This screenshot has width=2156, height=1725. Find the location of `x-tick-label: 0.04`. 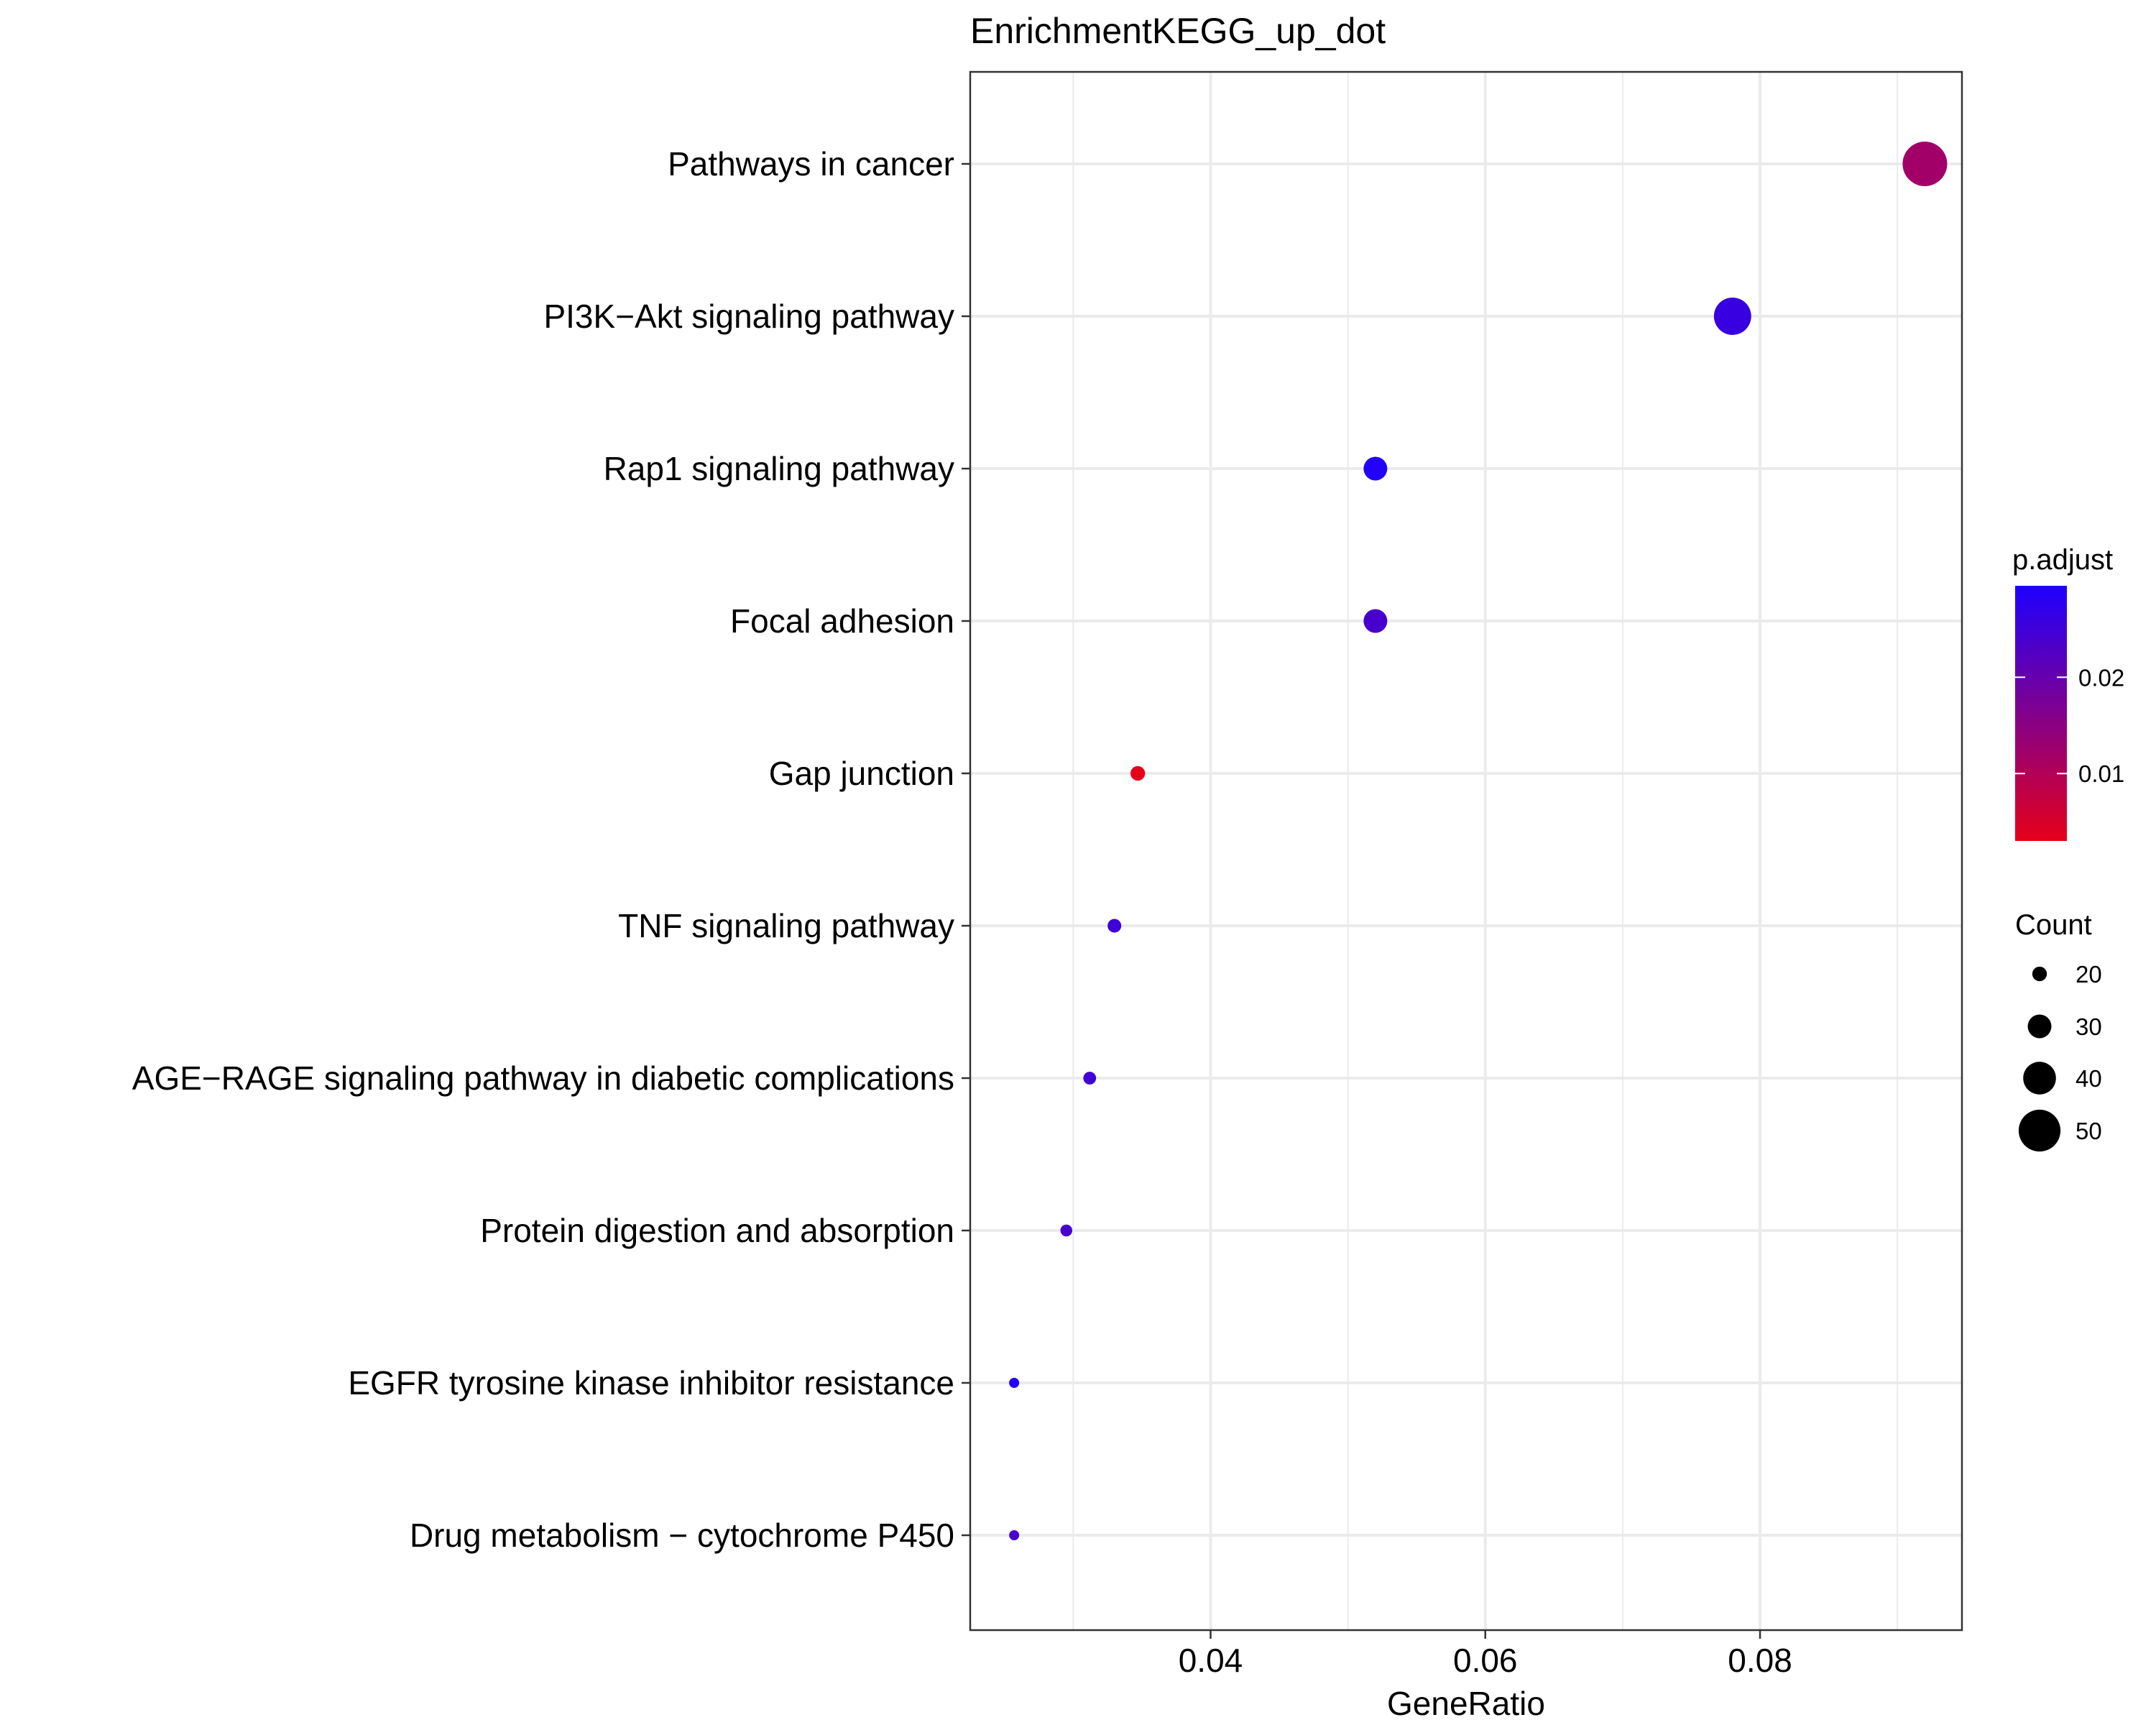

x-tick-label: 0.04 is located at coordinates (1211, 1660).